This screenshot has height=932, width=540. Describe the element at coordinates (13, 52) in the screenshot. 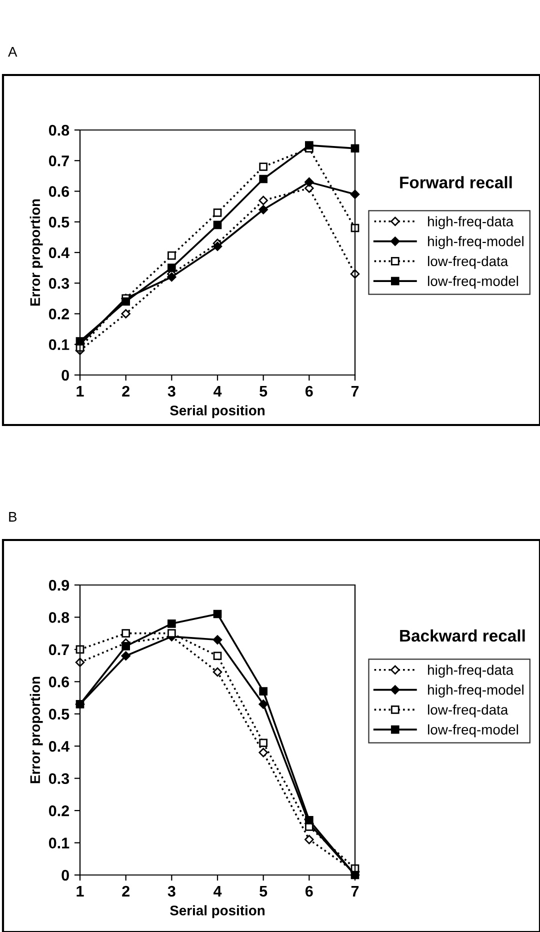

I see `text: A` at that location.